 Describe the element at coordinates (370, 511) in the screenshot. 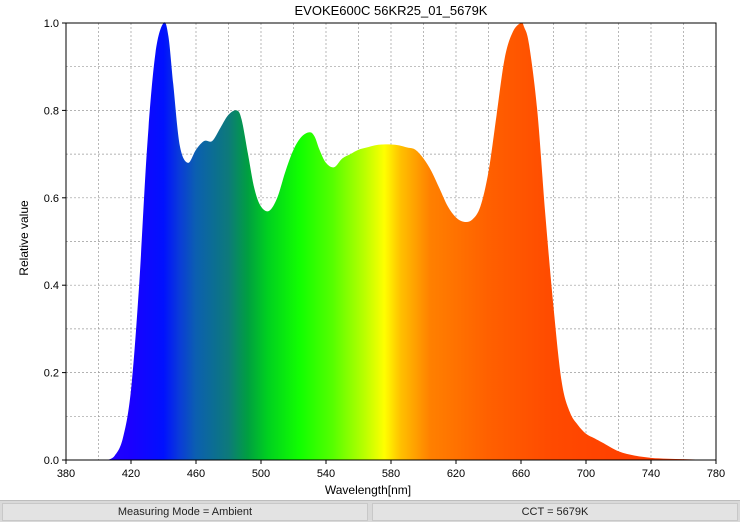

I see `status-bar: Measuring Mode = Ambient CCT = 5679K` at that location.